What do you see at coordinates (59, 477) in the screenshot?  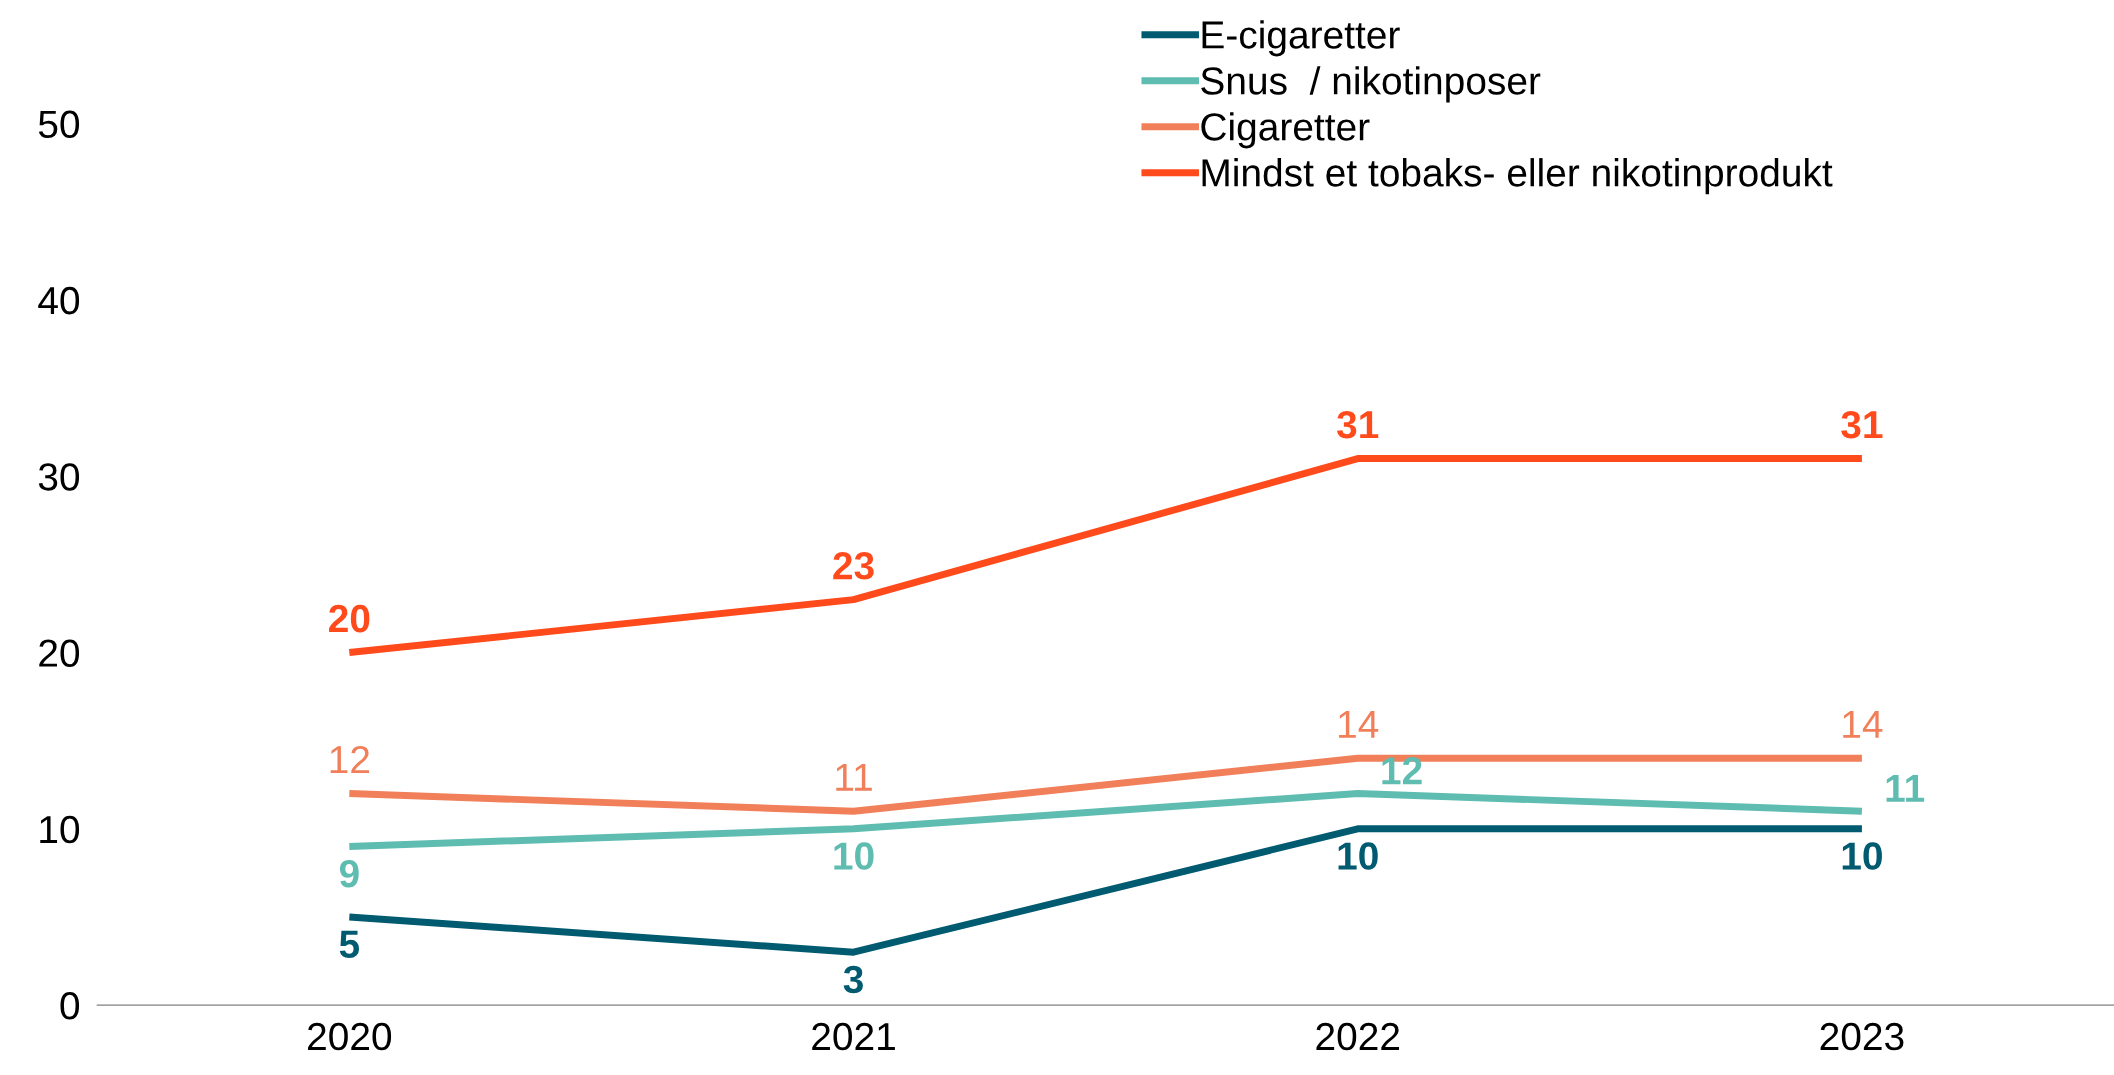 I see `y-tick-label: 30` at bounding box center [59, 477].